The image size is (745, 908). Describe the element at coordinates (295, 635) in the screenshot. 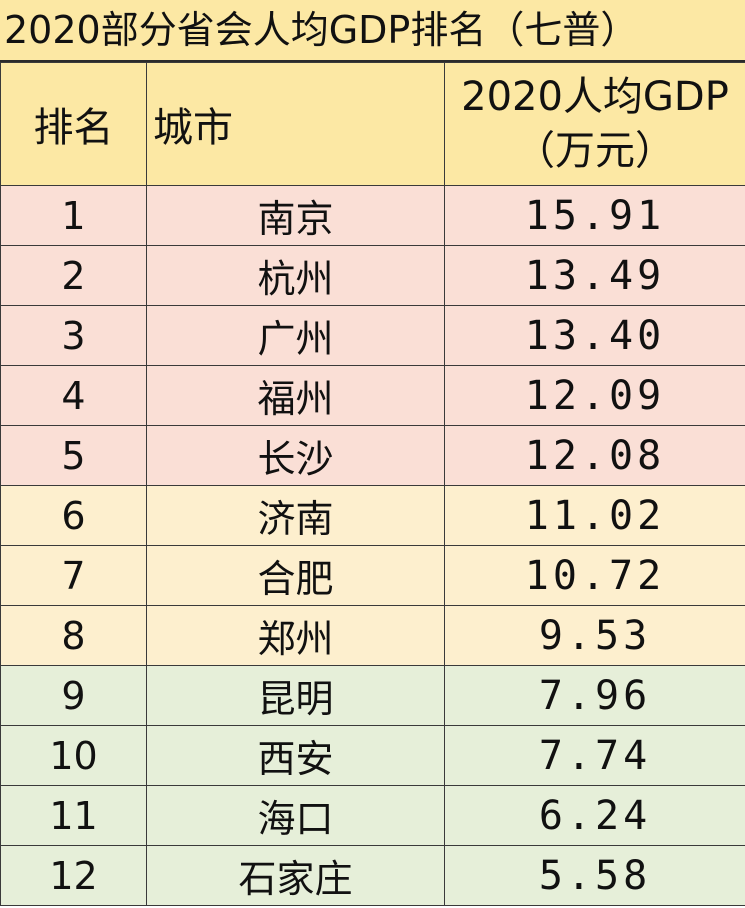

I see `city-cell: 郑州` at that location.